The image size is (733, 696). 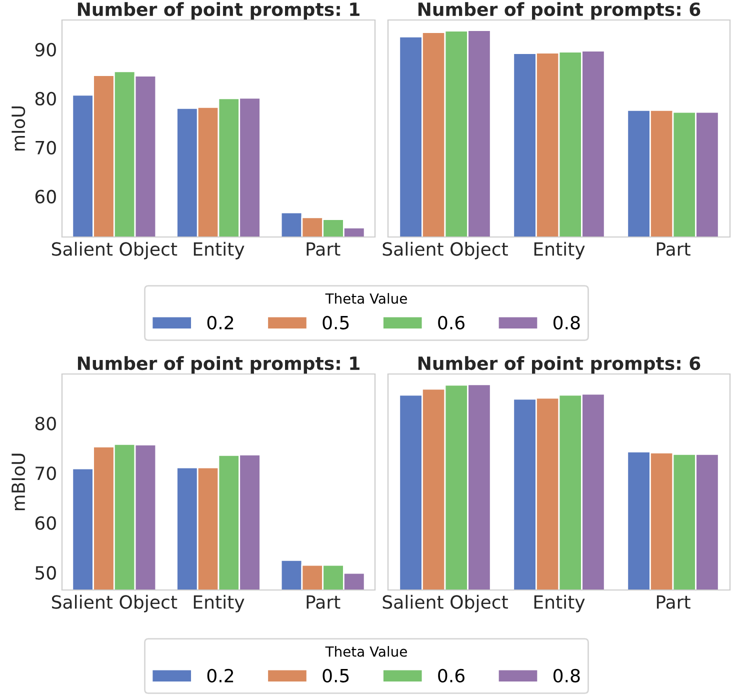 What do you see at coordinates (46, 573) in the screenshot?
I see `y-tick-label: 50` at bounding box center [46, 573].